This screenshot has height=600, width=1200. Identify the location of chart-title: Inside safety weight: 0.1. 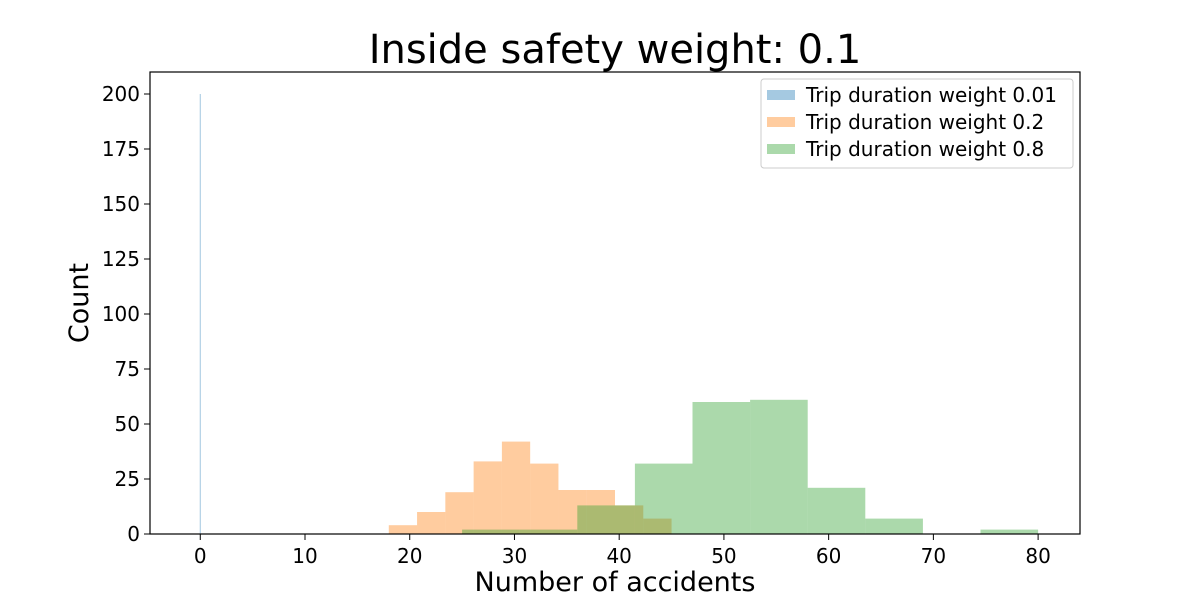
(615, 50).